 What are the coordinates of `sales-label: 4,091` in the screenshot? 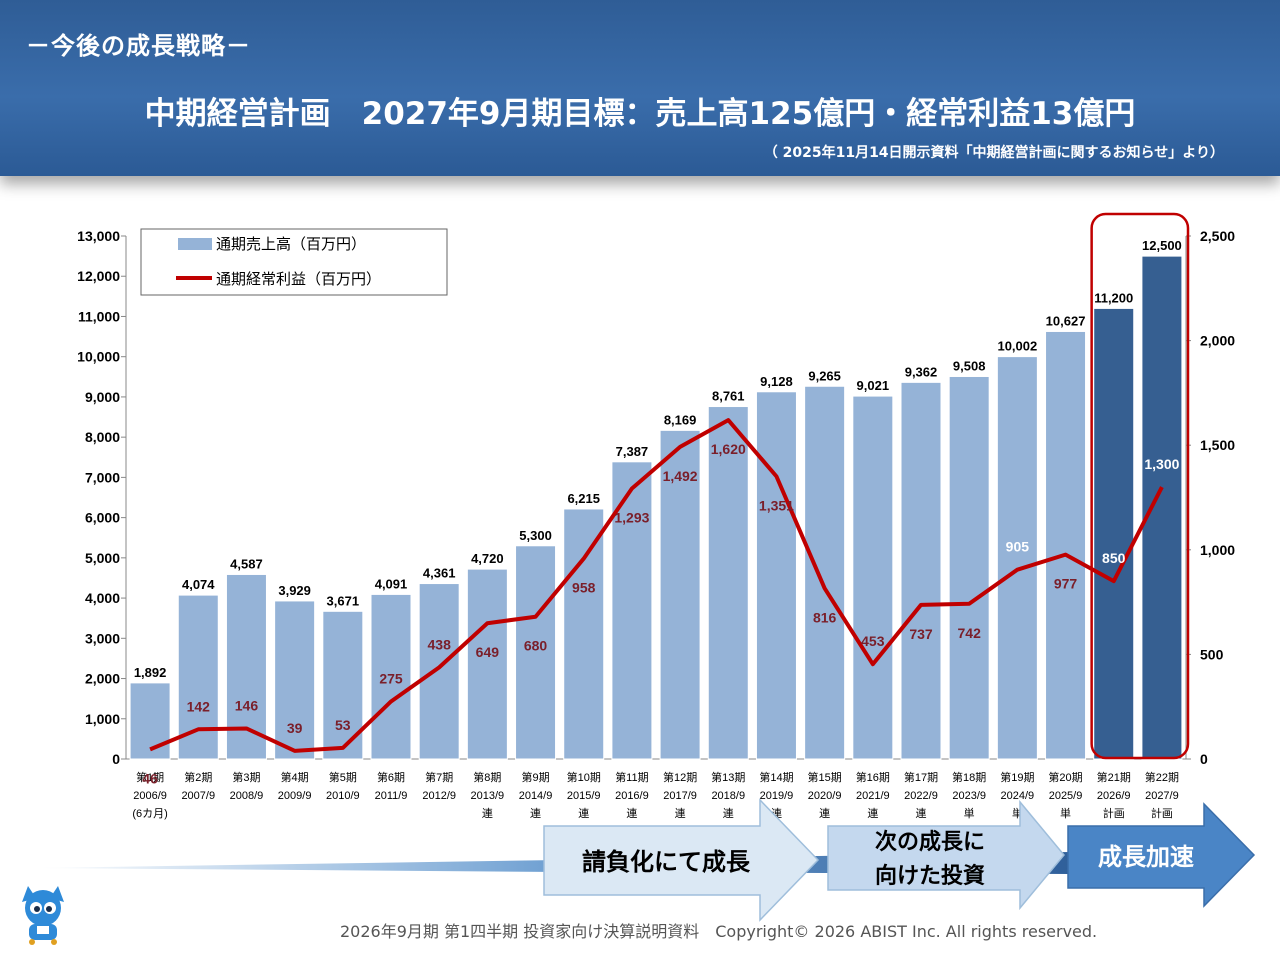 It's located at (391, 583).